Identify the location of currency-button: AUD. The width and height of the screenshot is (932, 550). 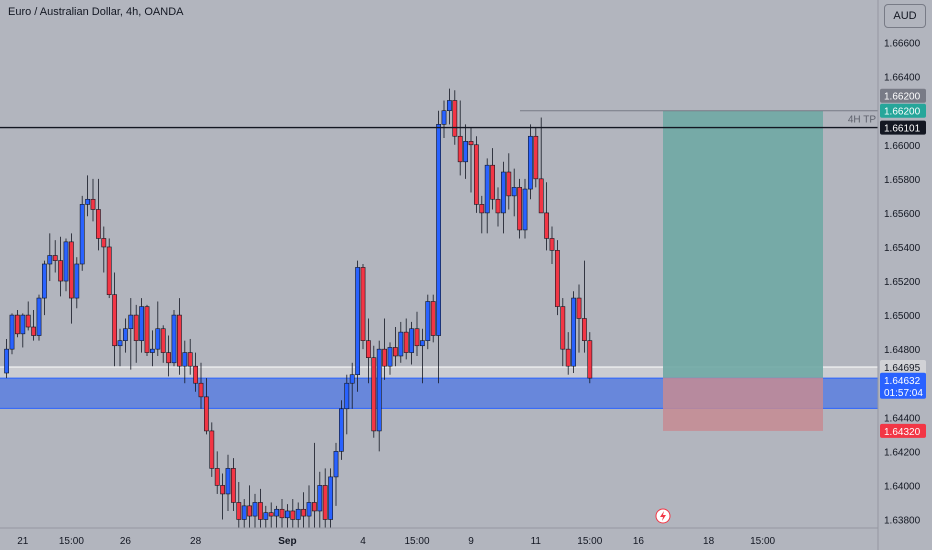
(905, 16).